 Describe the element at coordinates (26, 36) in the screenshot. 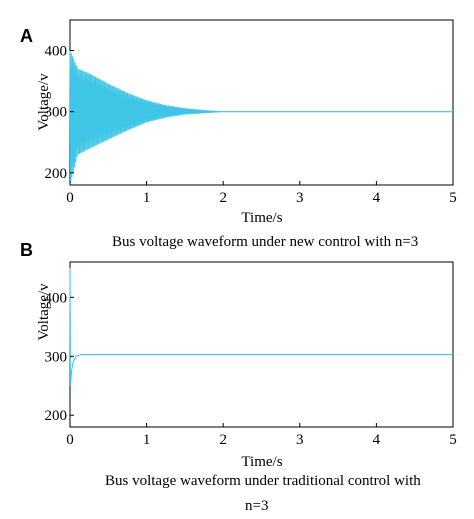

I see `panel-a-letter: A` at that location.